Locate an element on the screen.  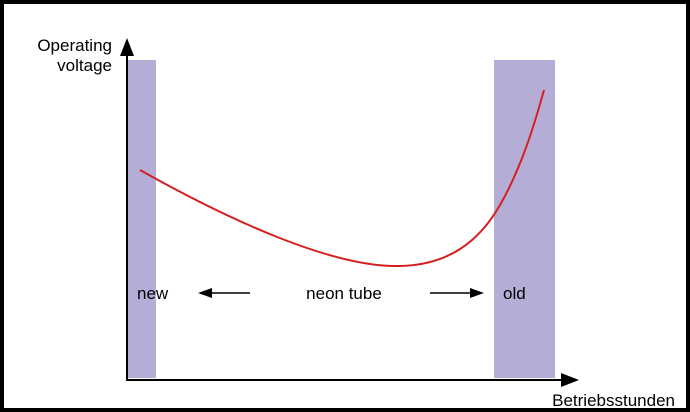
y-axis-label-line1: Operating is located at coordinates (74, 45).